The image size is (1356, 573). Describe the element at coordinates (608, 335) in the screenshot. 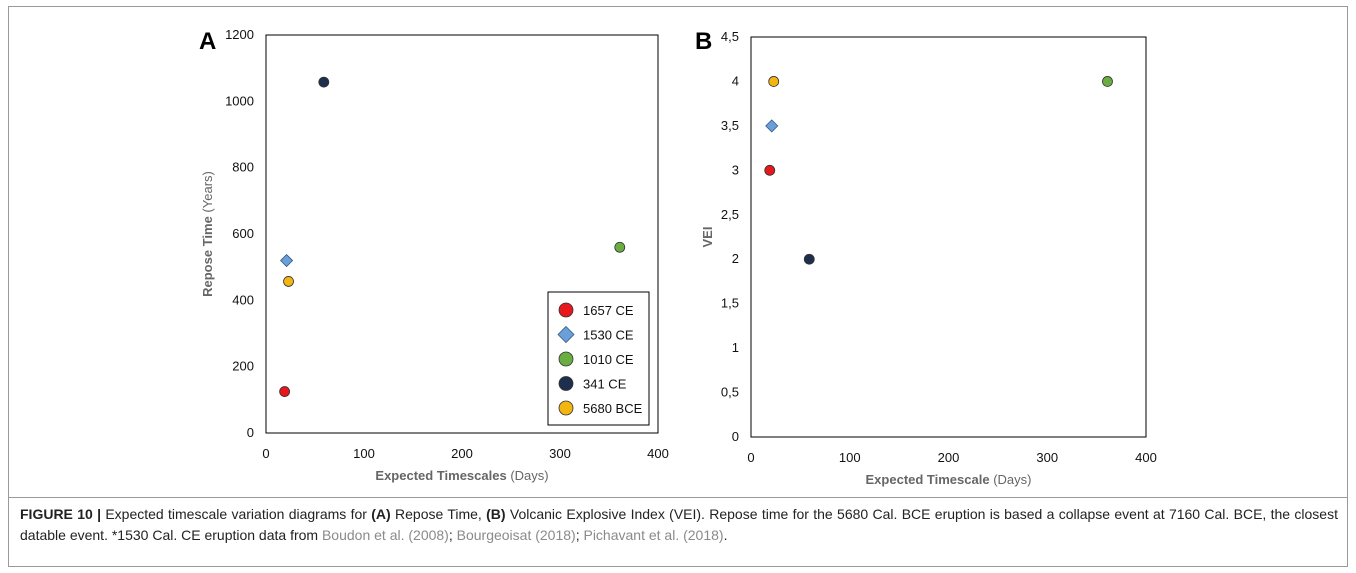

I see `legend-label: 1530 CE` at that location.